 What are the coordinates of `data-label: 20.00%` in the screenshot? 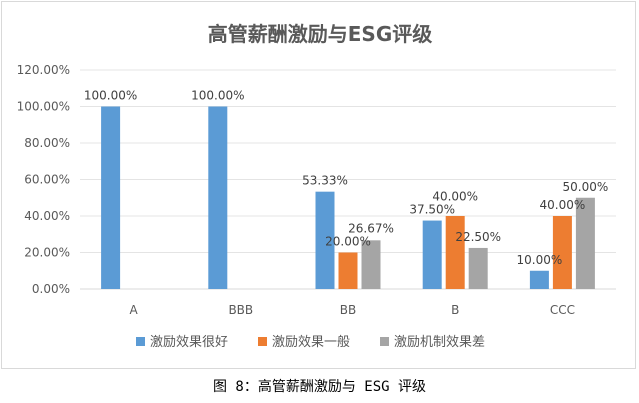 It's located at (348, 242).